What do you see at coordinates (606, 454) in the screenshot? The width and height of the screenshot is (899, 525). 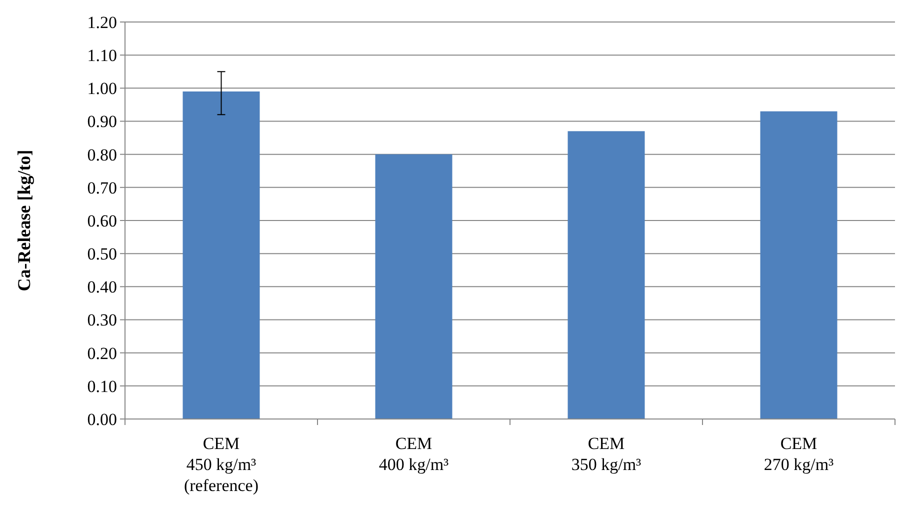 I see `x-tick-label: CEM 350 kg/m³` at bounding box center [606, 454].